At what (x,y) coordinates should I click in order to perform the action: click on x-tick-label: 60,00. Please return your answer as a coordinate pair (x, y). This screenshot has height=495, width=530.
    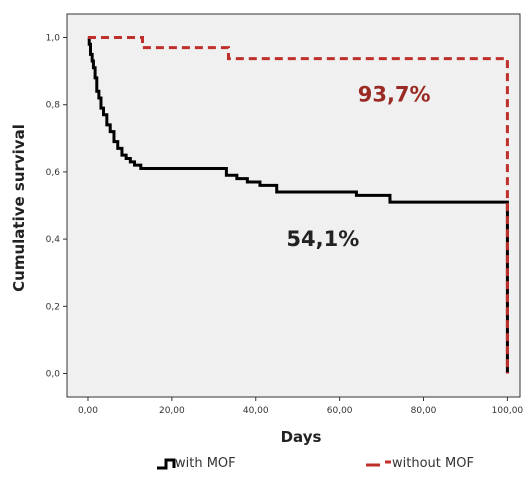
    Looking at the image, I should click on (340, 411).